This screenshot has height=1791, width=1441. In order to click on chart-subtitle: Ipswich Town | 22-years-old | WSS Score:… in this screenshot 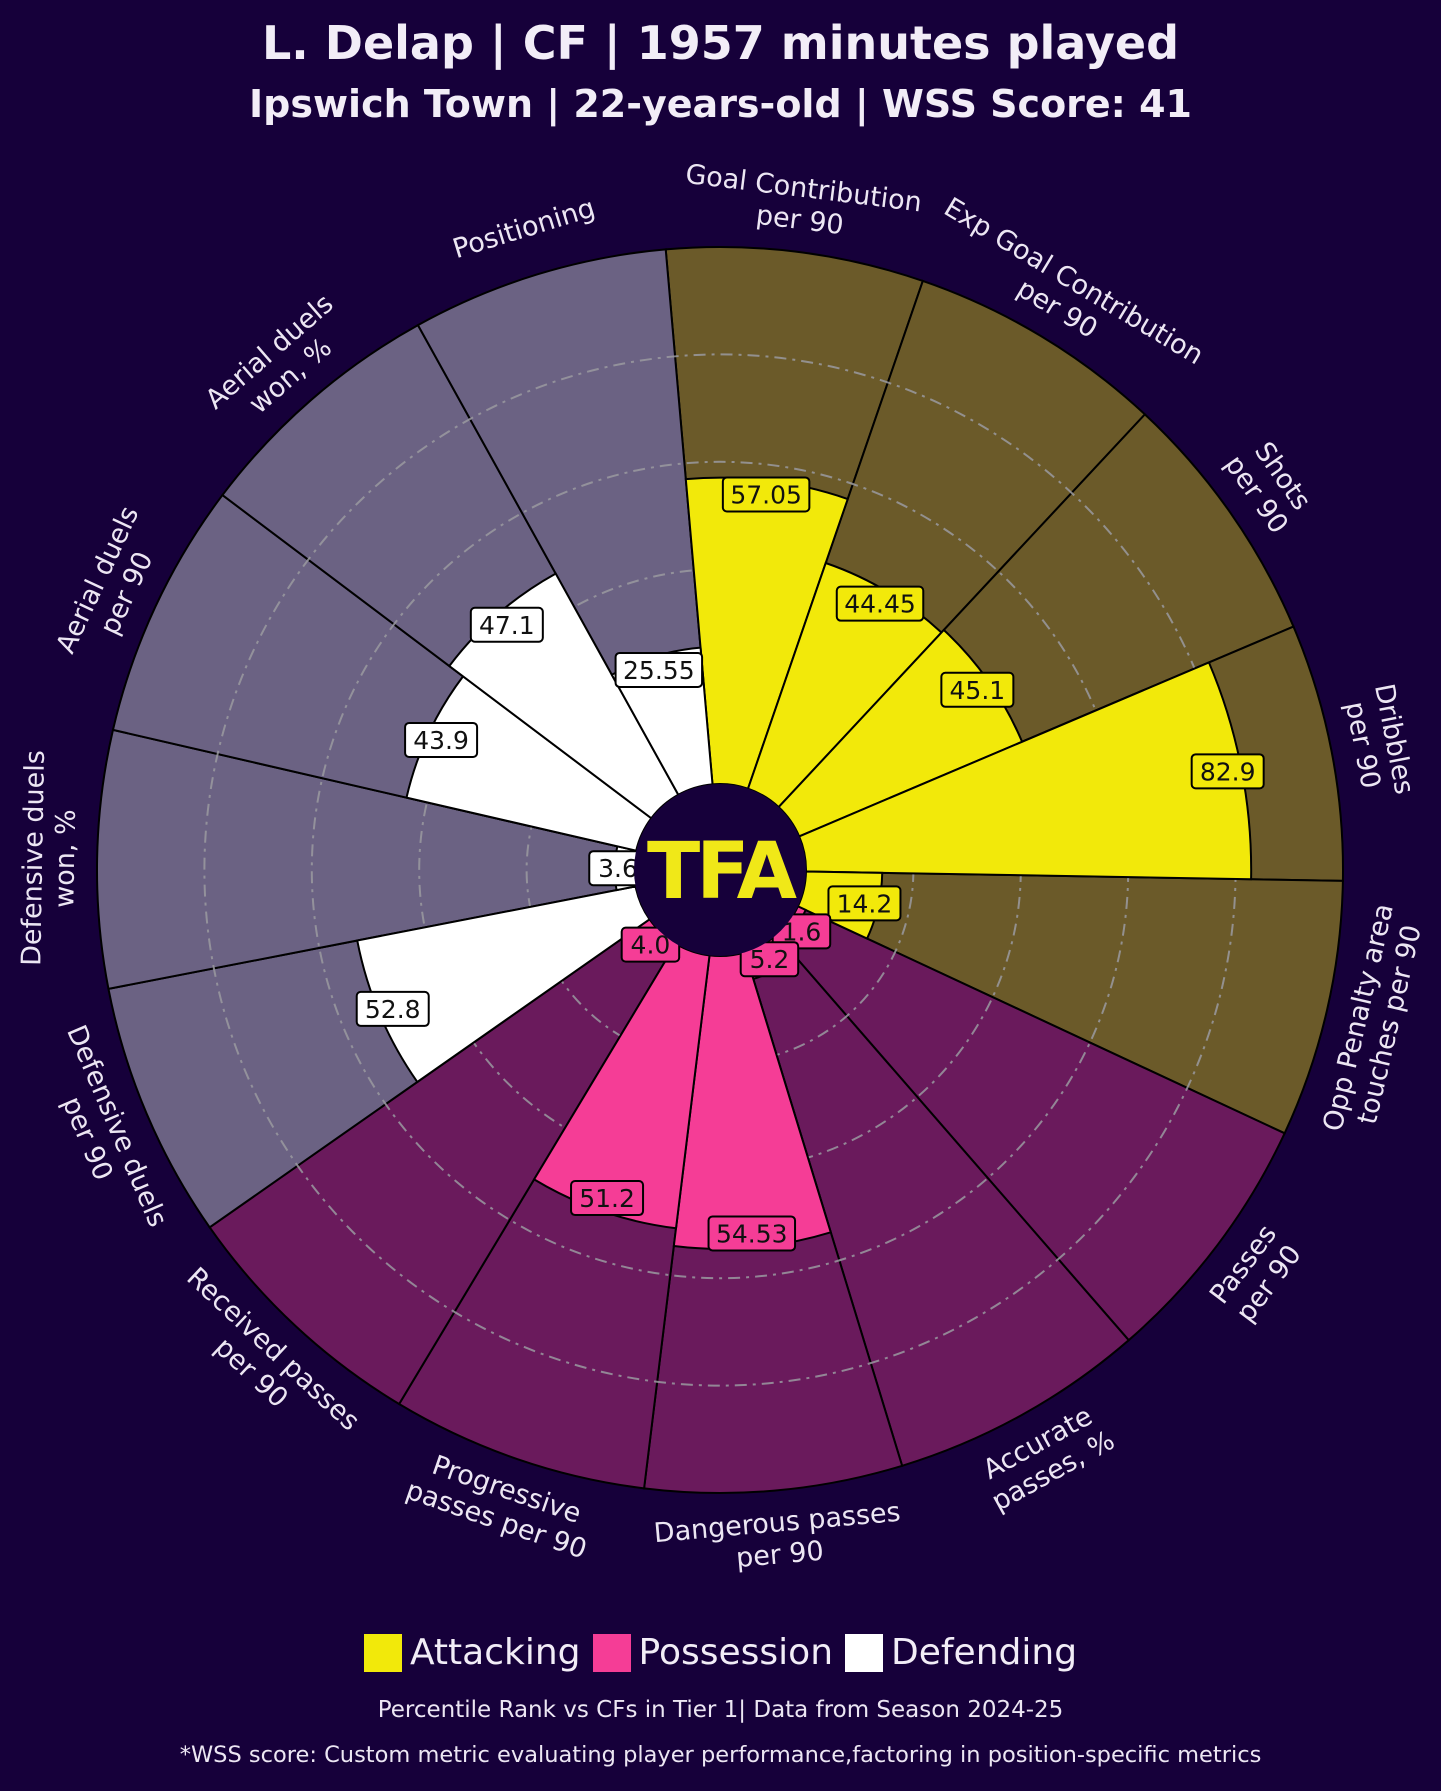, I will do `click(720, 104)`.